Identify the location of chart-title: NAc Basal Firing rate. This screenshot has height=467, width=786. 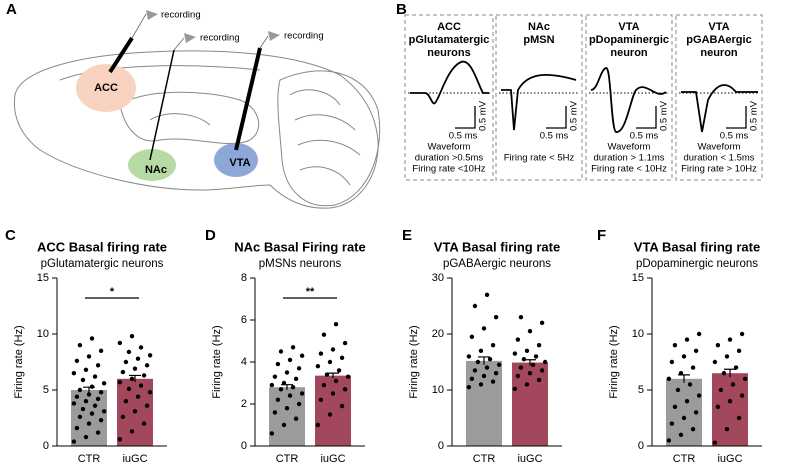
(300, 246).